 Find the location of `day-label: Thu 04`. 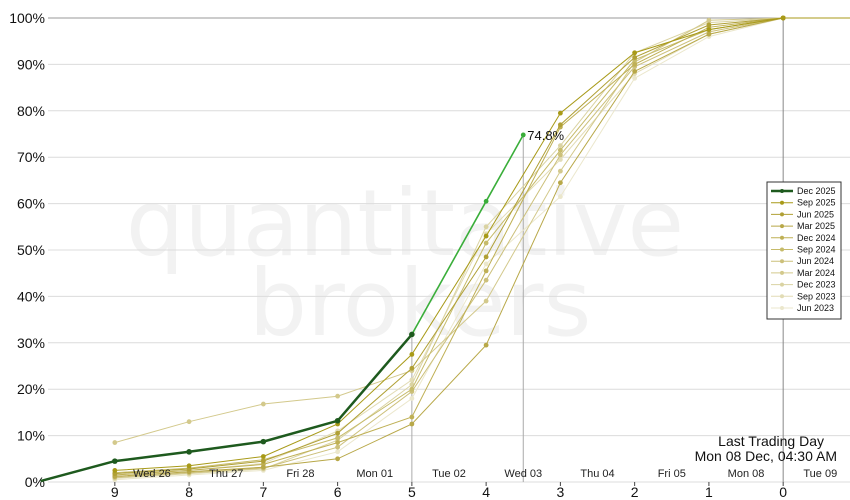

day-label: Thu 04 is located at coordinates (597, 474).